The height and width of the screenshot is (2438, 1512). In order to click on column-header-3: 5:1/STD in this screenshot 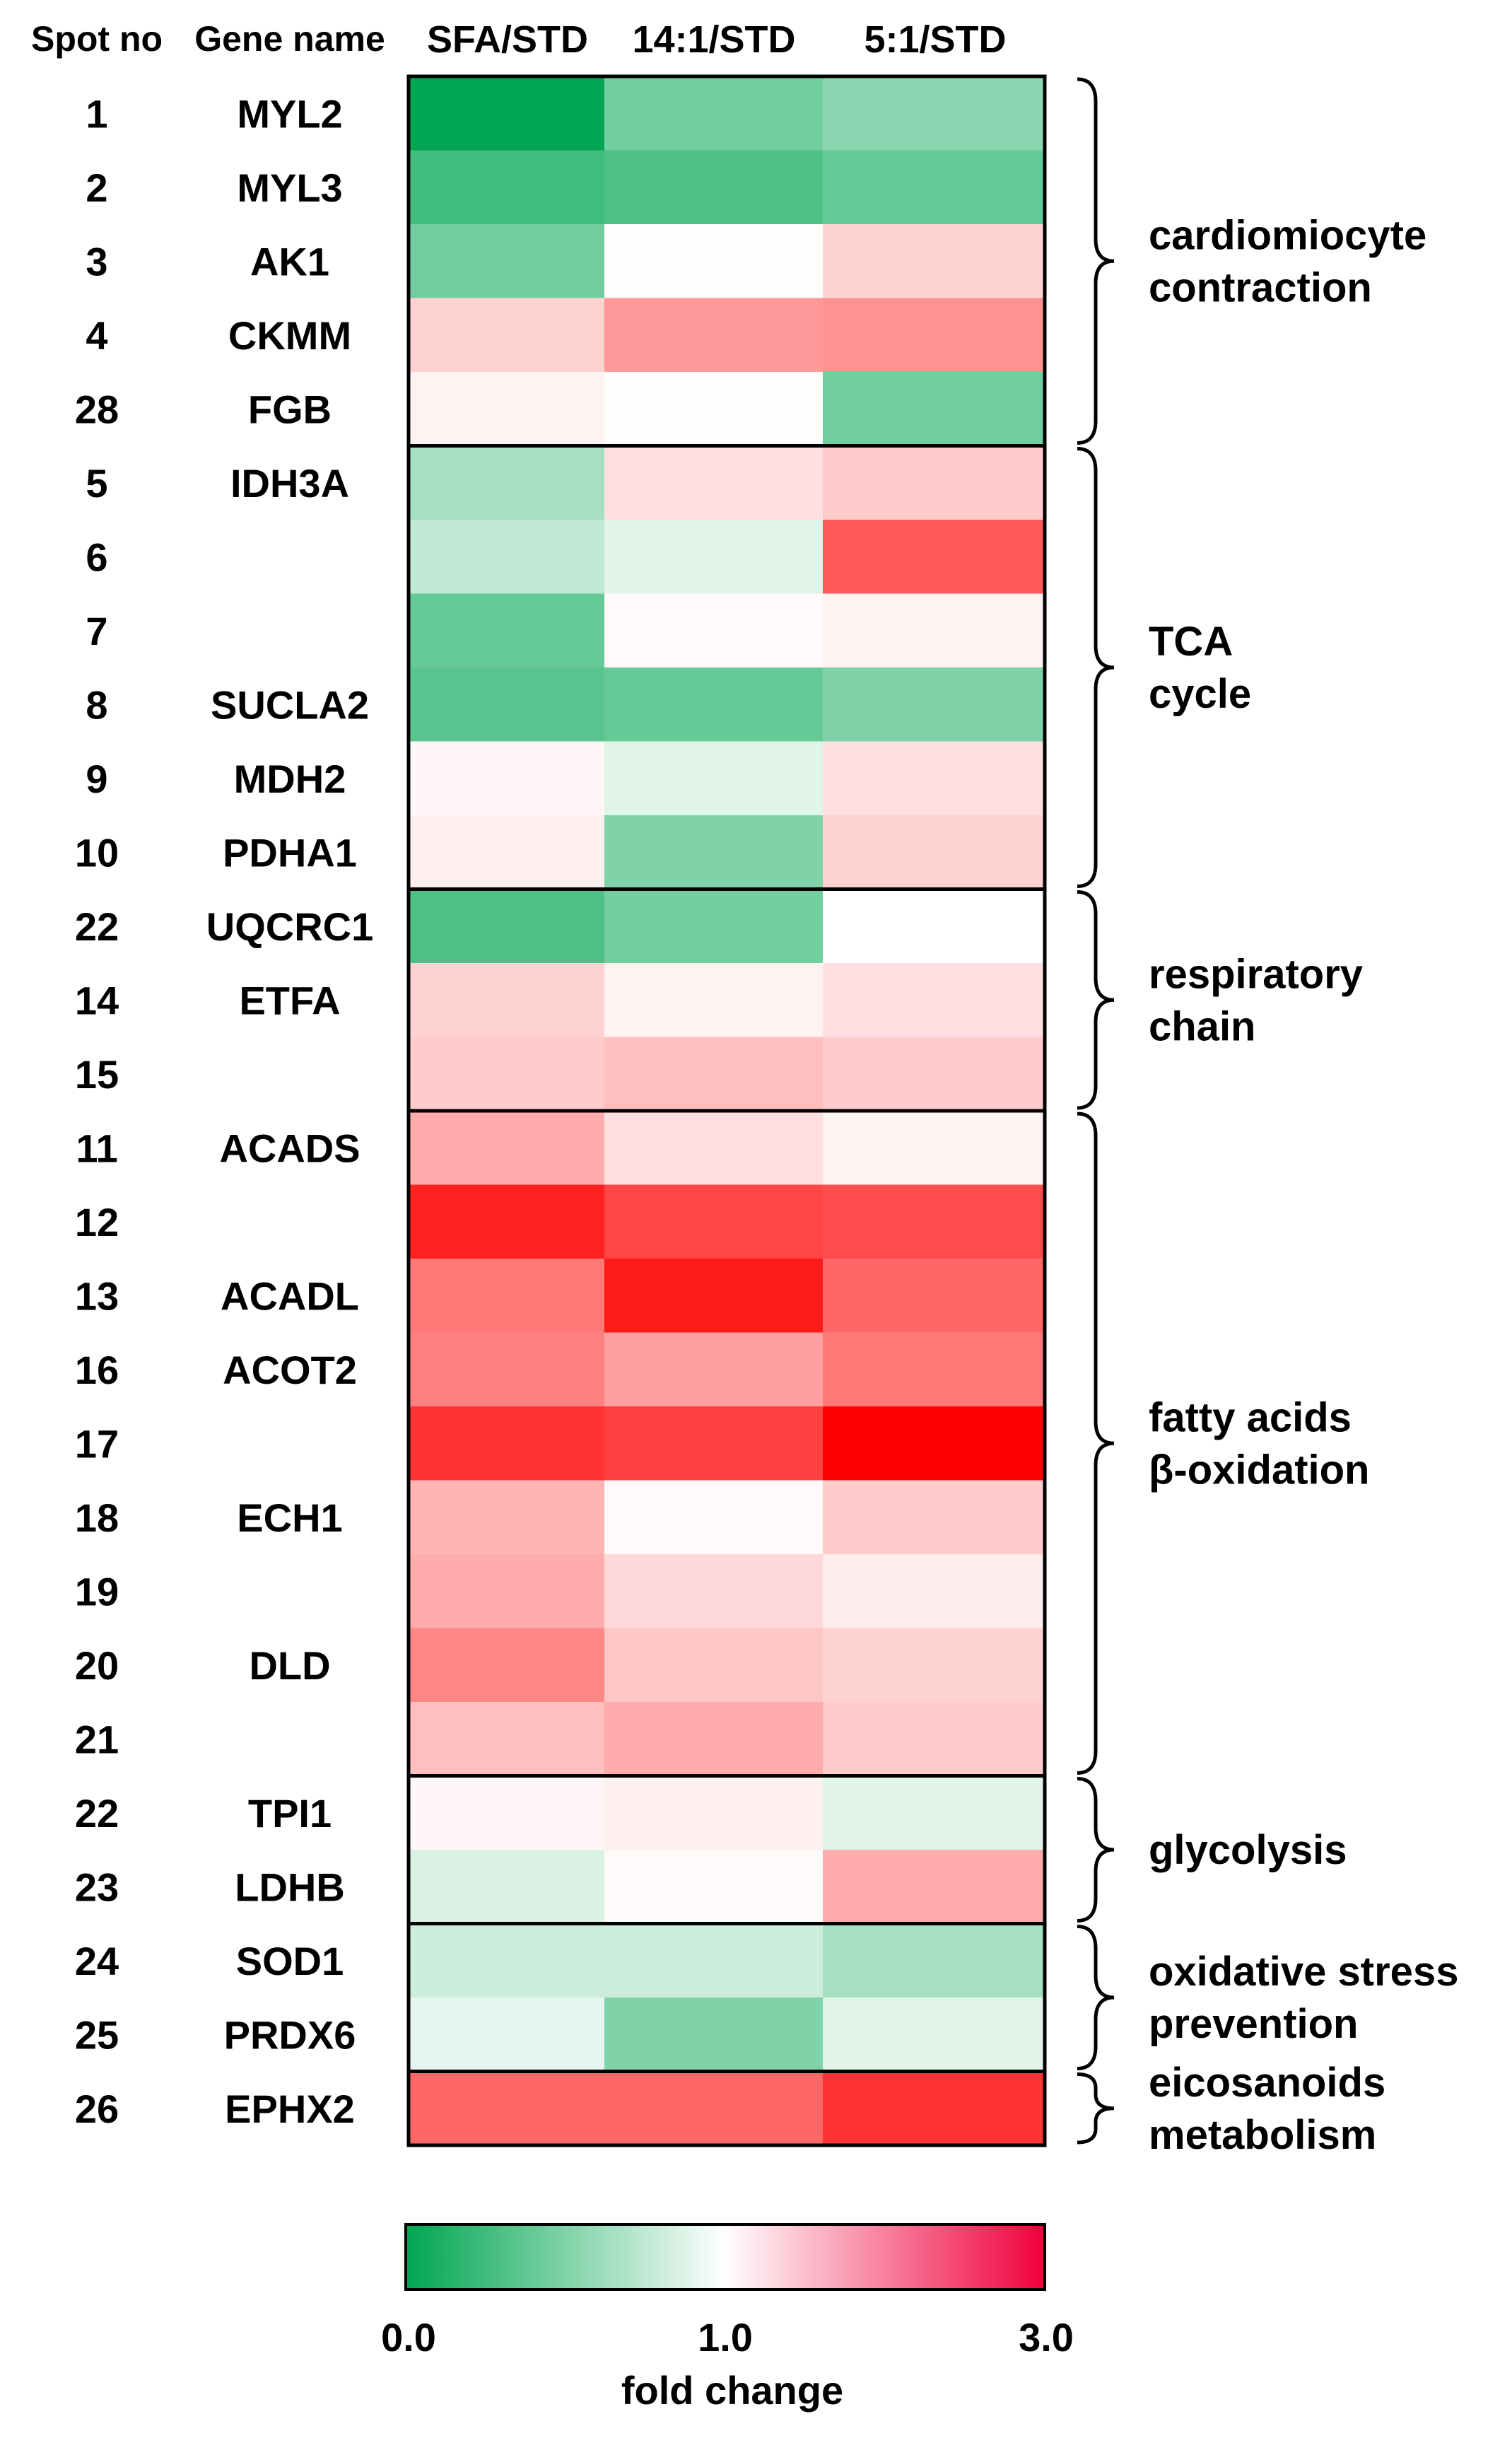, I will do `click(935, 39)`.